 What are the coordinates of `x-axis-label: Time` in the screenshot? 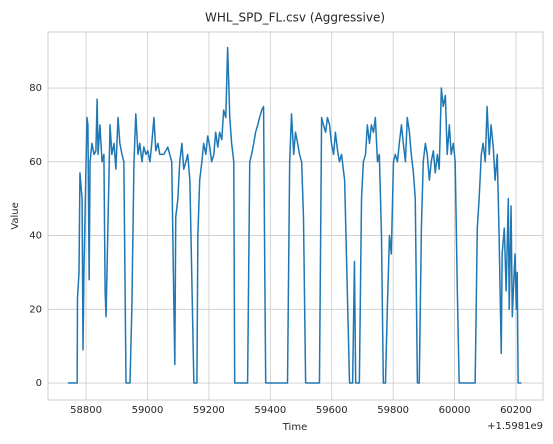 It's located at (294, 427).